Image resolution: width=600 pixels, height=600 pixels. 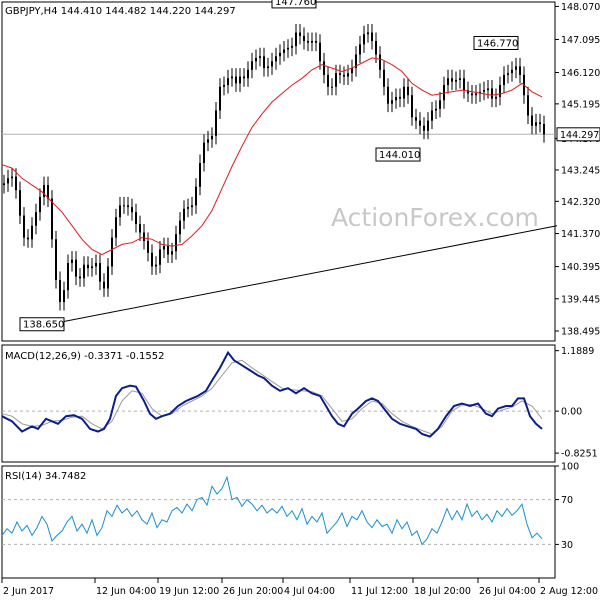 I want to click on x-tick-label: 2 Aug 12:00, so click(x=569, y=591).